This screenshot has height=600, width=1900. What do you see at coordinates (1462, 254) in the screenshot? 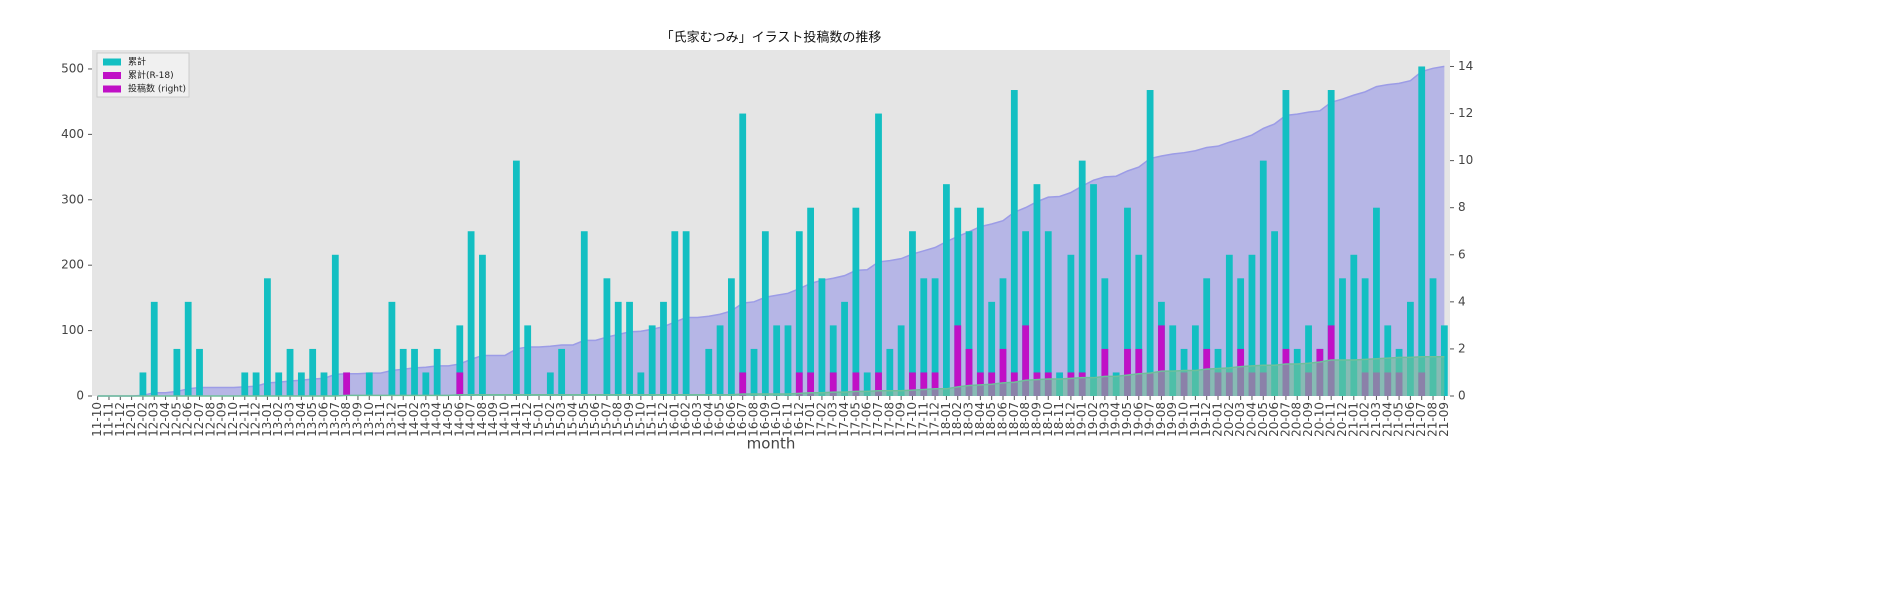
I see `y2-tick-label: 6` at bounding box center [1462, 254].